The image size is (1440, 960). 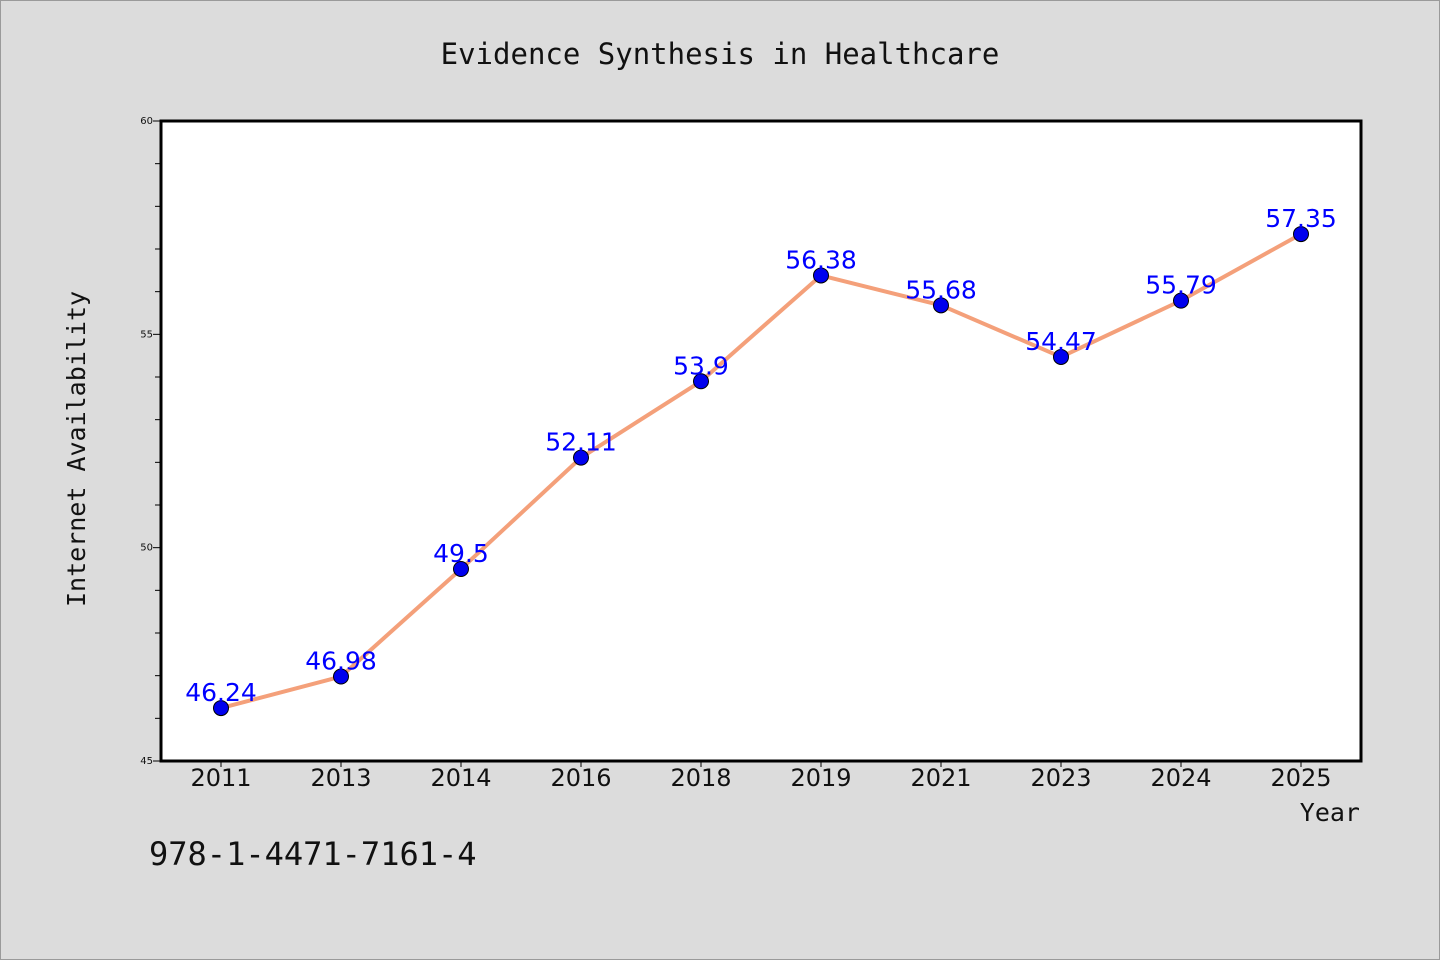 What do you see at coordinates (220, 778) in the screenshot?
I see `x-tick-label: 2011` at bounding box center [220, 778].